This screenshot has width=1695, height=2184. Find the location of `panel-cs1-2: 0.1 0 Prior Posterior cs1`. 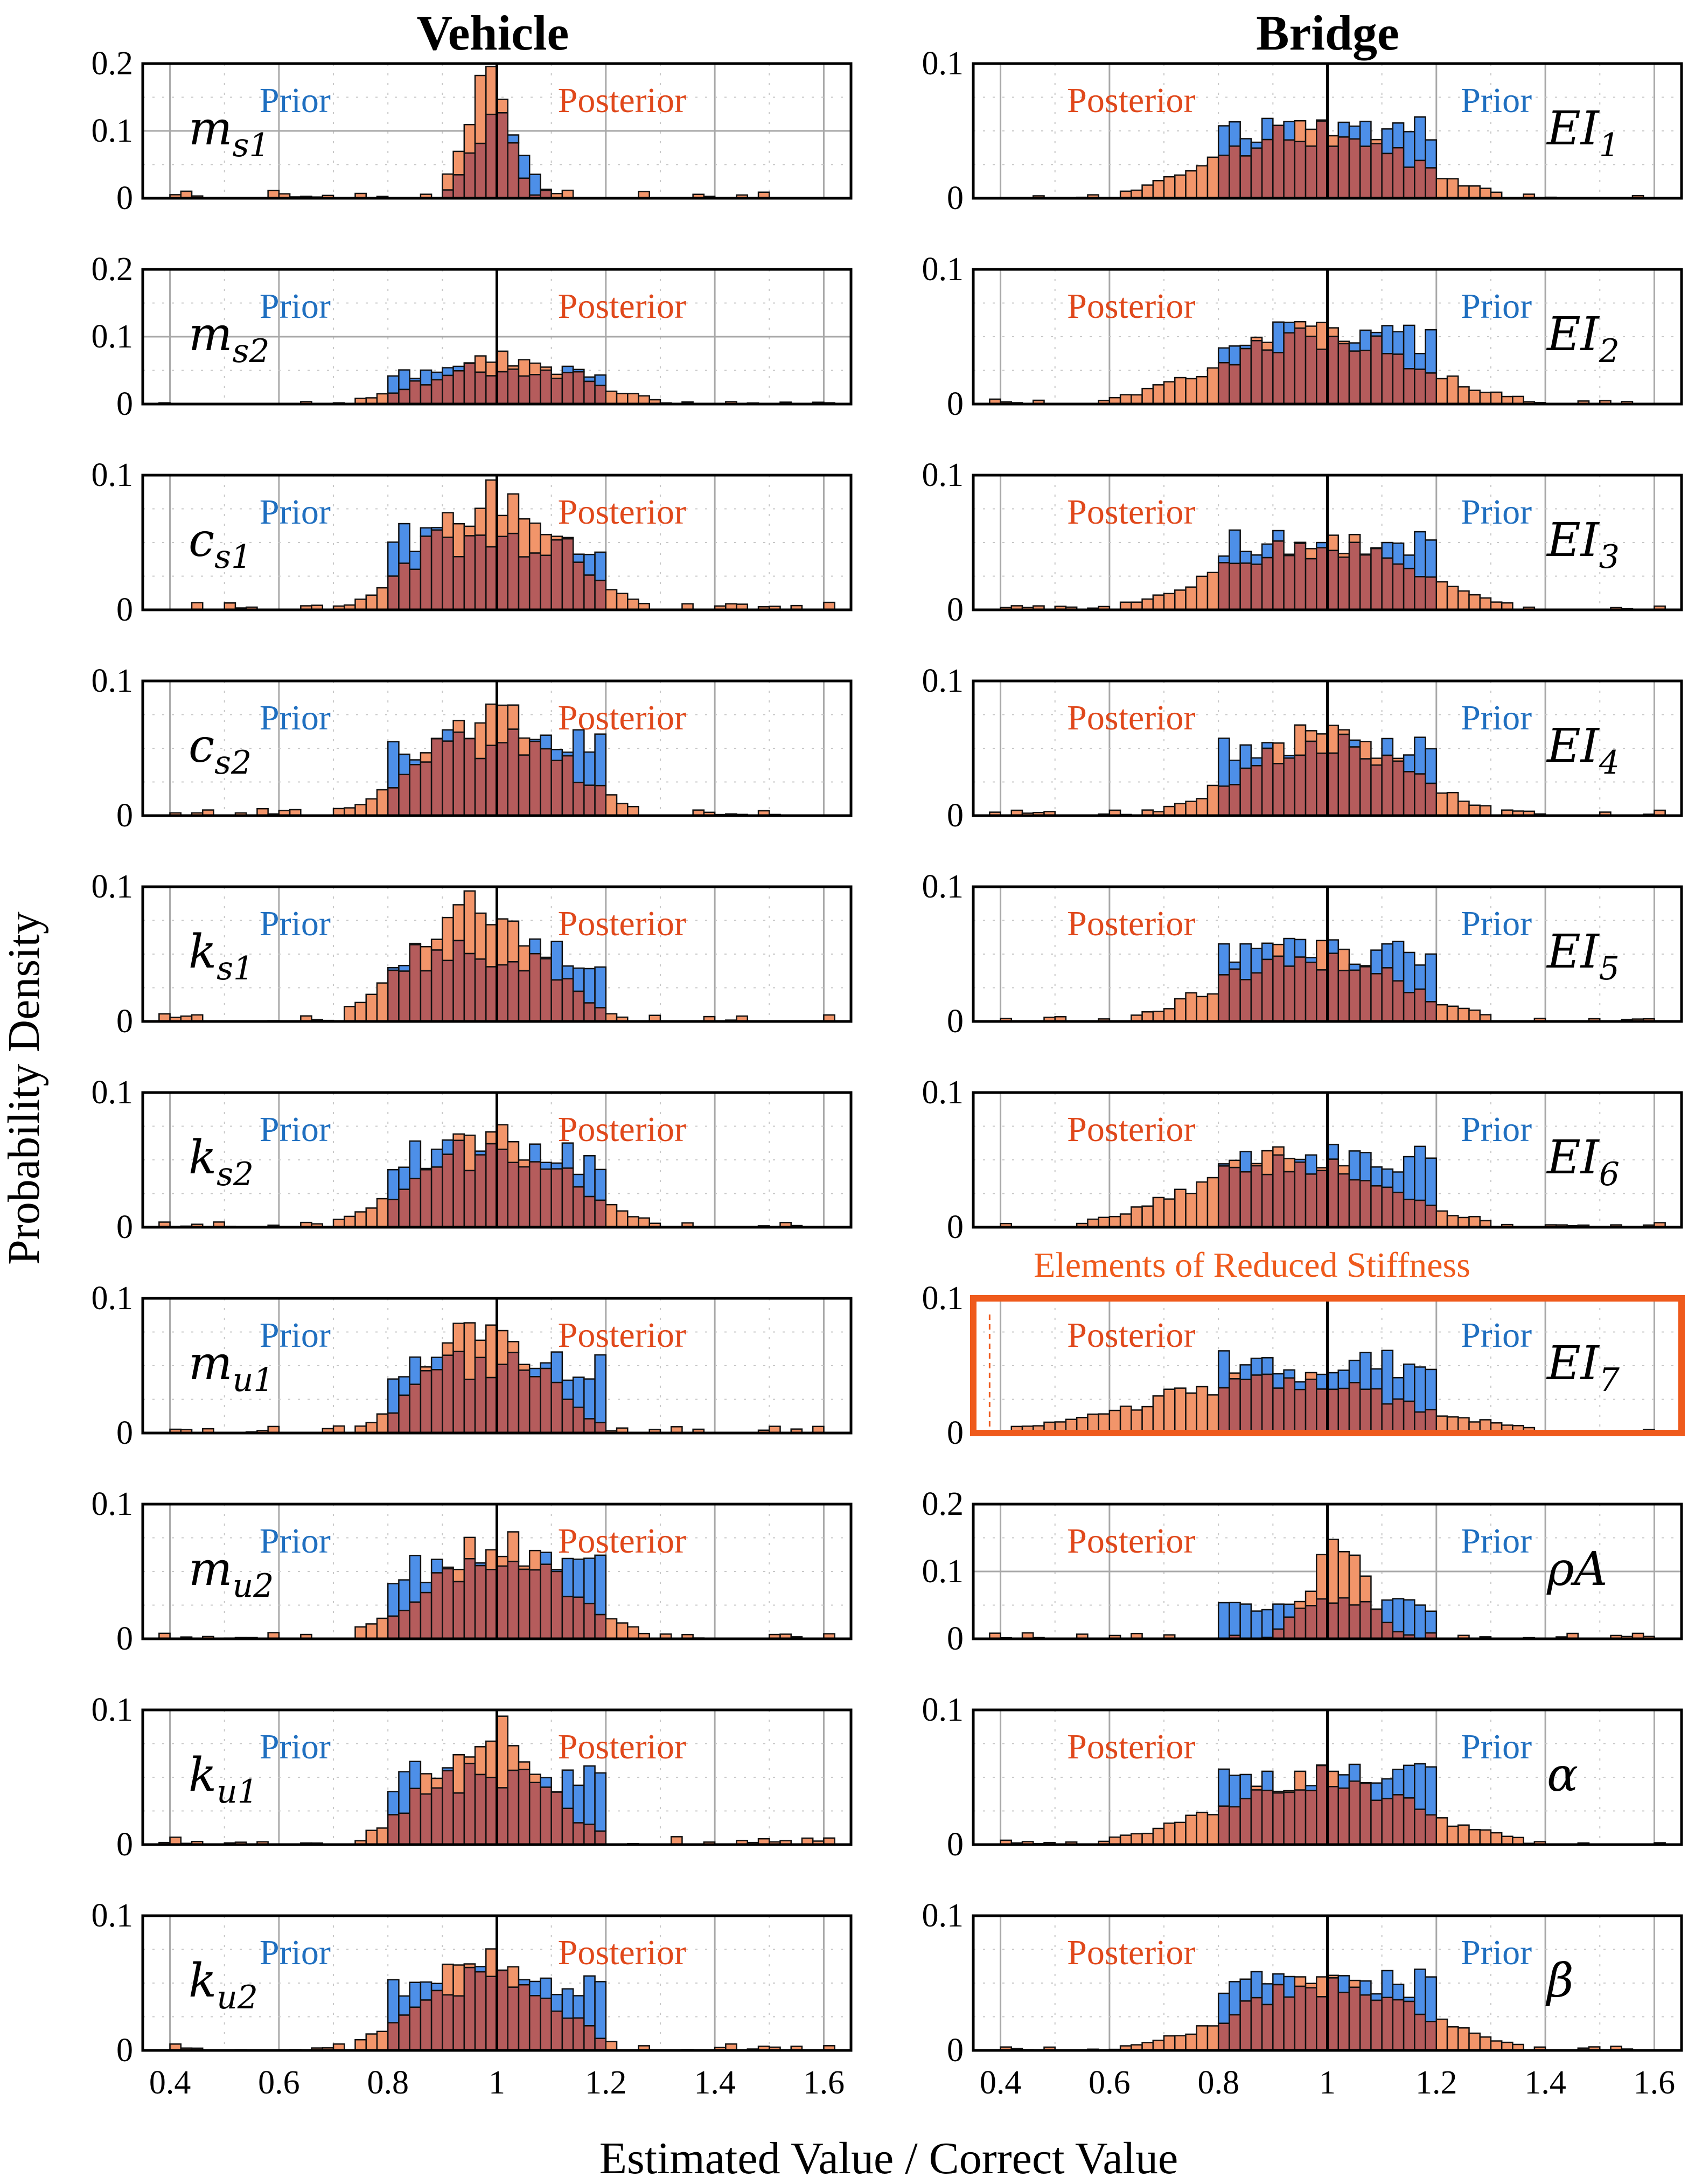

panel-cs1-2: 0.1 0 Prior Posterior cs1 is located at coordinates (473, 542).